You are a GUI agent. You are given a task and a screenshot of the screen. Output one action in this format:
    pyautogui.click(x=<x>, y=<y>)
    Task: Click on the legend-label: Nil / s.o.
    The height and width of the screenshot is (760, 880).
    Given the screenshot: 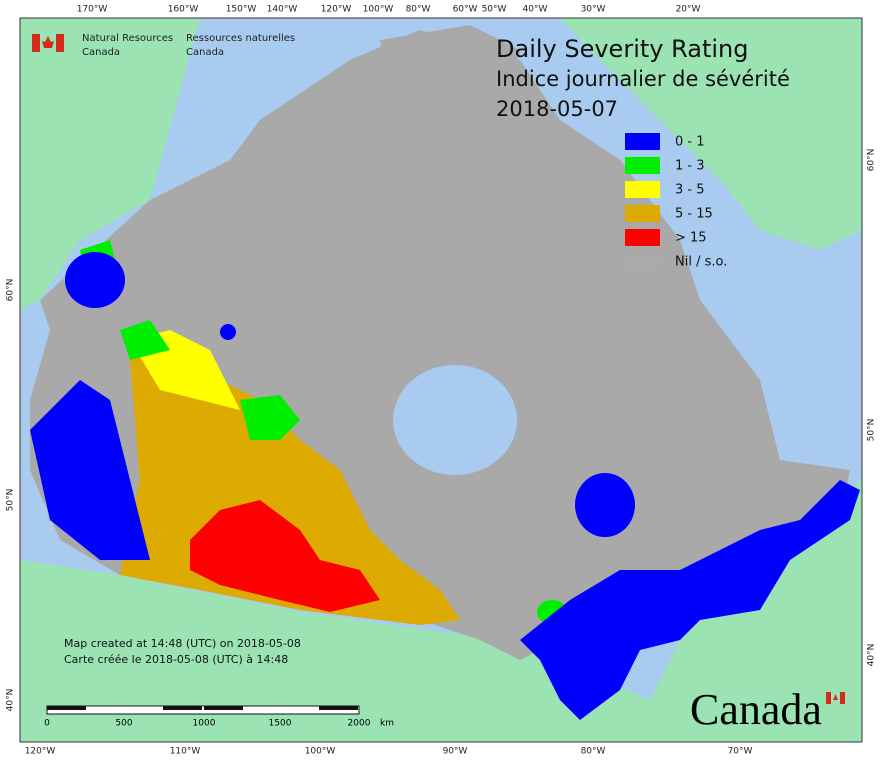 What is the action you would take?
    pyautogui.click(x=701, y=262)
    